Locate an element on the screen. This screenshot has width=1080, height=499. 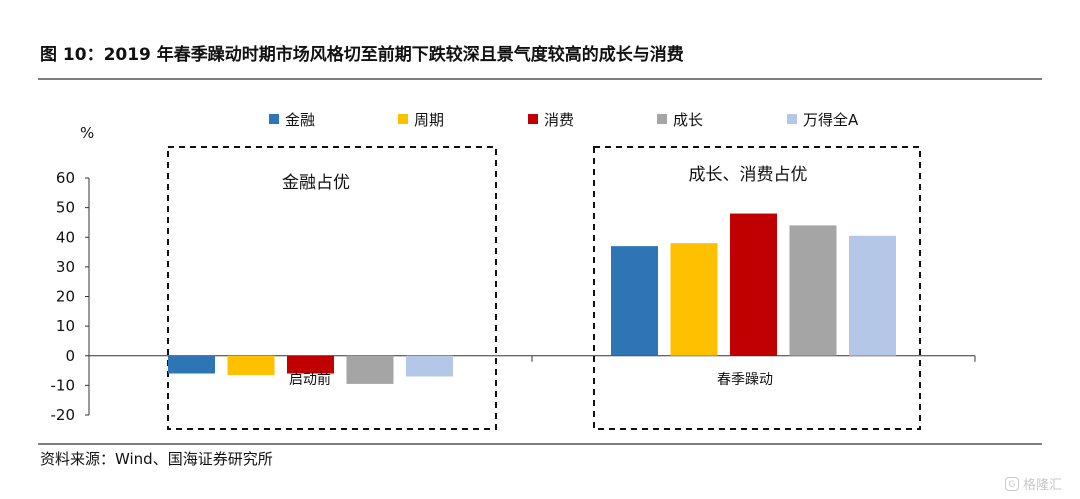
category-label: 春季躁动 is located at coordinates (745, 380).